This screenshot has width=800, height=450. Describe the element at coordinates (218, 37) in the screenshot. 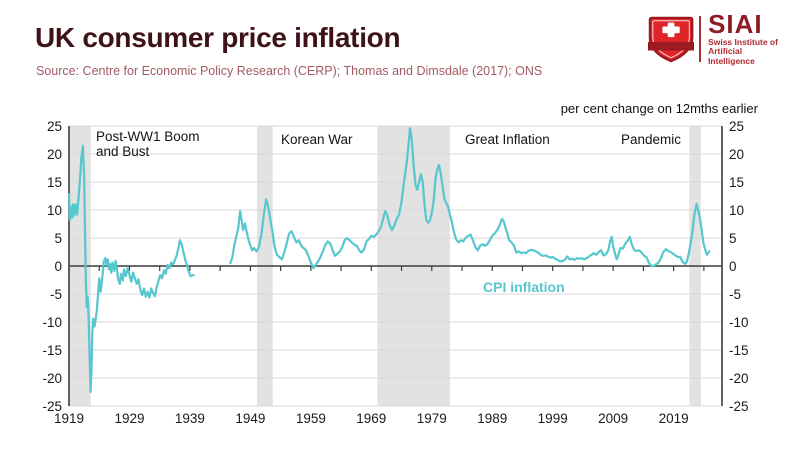

I see `page-title: UK consumer price inflation` at that location.